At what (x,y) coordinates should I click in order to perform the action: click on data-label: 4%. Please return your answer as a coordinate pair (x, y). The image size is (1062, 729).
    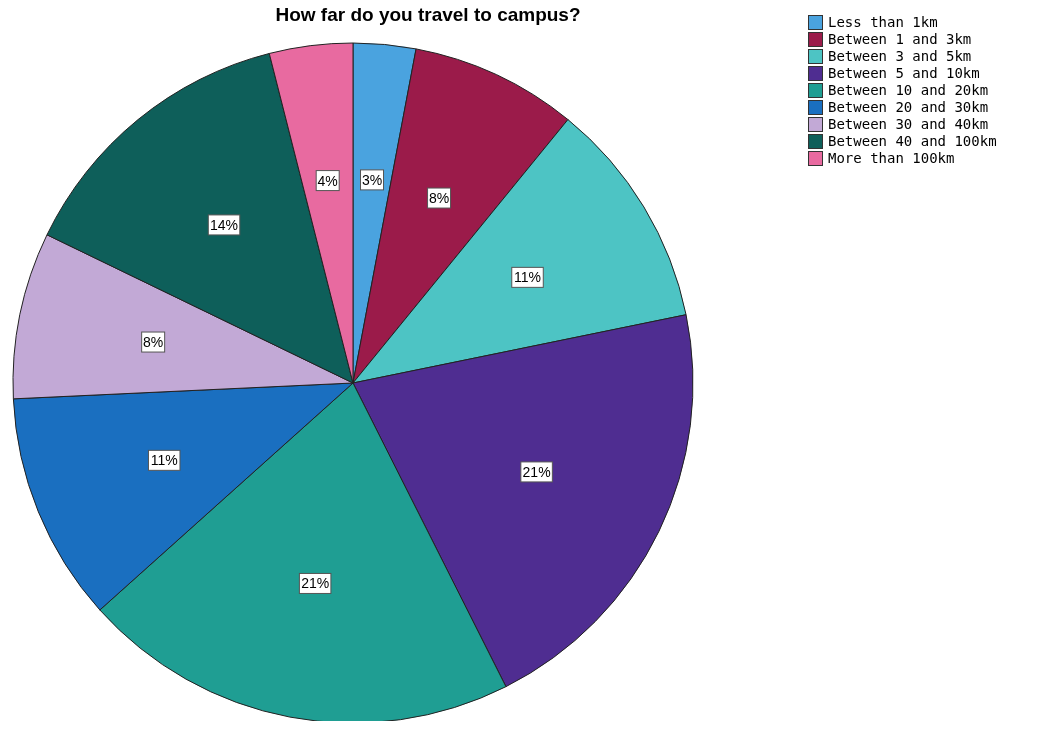
    Looking at the image, I should click on (327, 180).